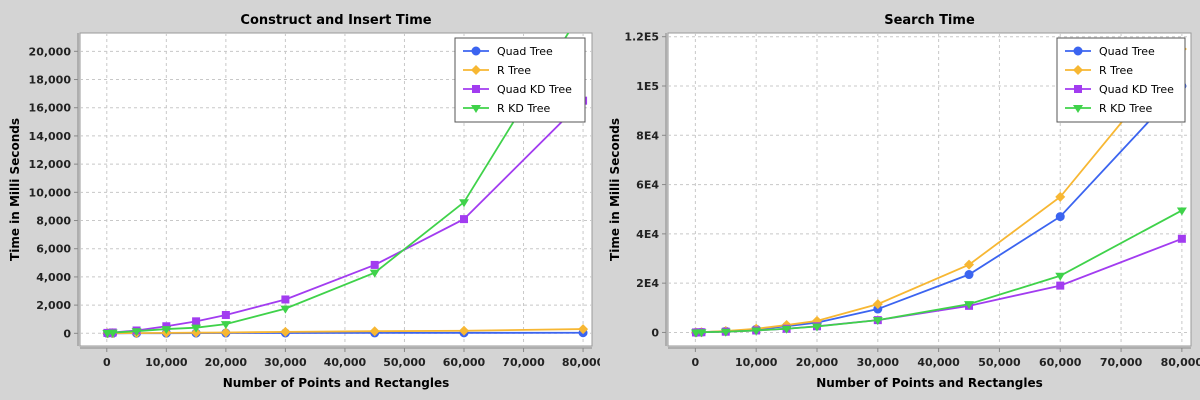  What do you see at coordinates (335, 20) in the screenshot?
I see `chart-title: Construct and Insert Time` at bounding box center [335, 20].